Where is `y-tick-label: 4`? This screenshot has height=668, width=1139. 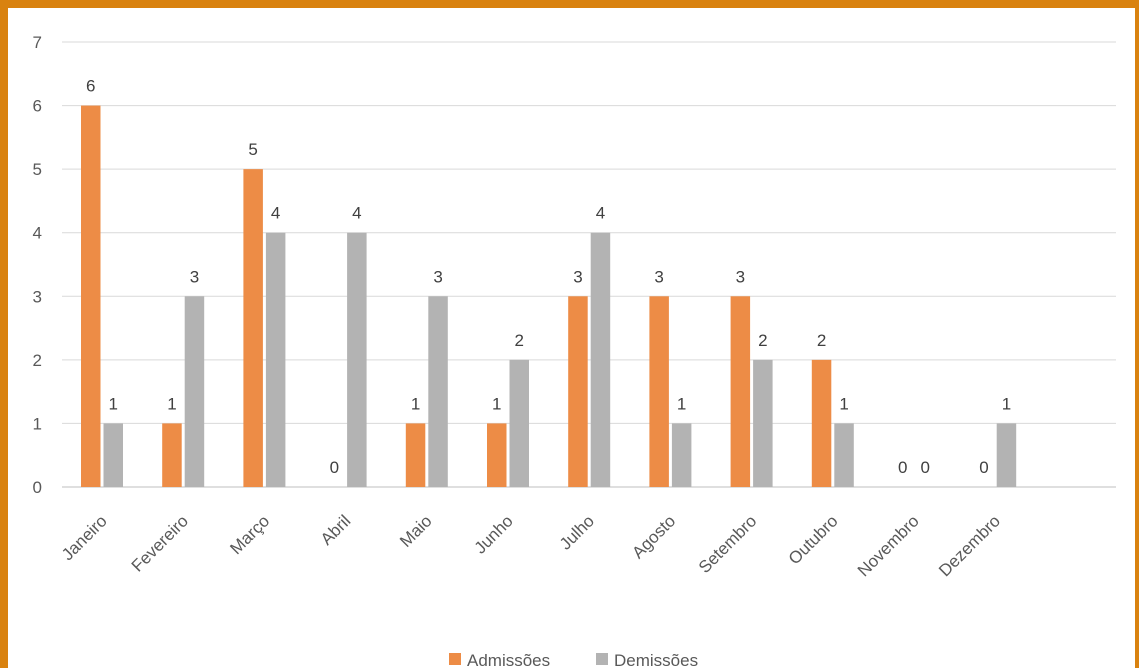
y-tick-label: 4 is located at coordinates (37, 233).